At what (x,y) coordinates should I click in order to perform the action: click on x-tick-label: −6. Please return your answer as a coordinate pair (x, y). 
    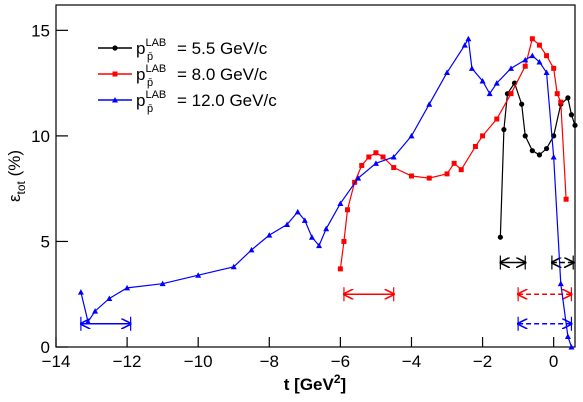
    Looking at the image, I should click on (340, 361).